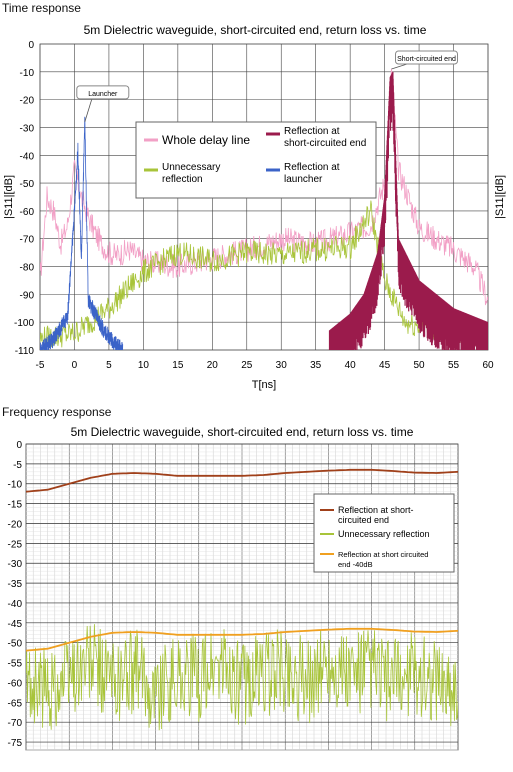  What do you see at coordinates (488, 365) in the screenshot?
I see `x-tick-label: 60` at bounding box center [488, 365].